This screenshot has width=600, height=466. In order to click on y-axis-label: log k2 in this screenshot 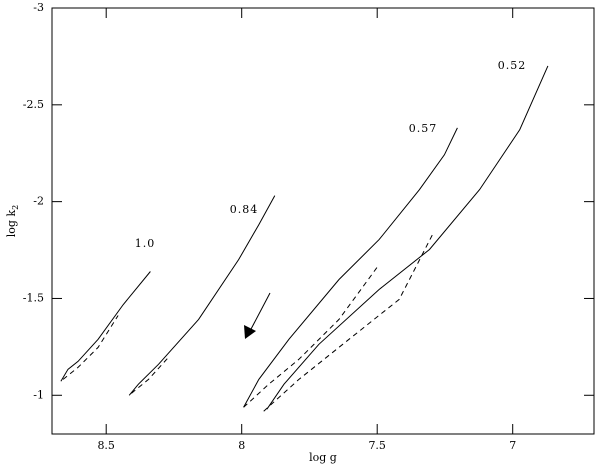, I will do `click(12, 221)`.